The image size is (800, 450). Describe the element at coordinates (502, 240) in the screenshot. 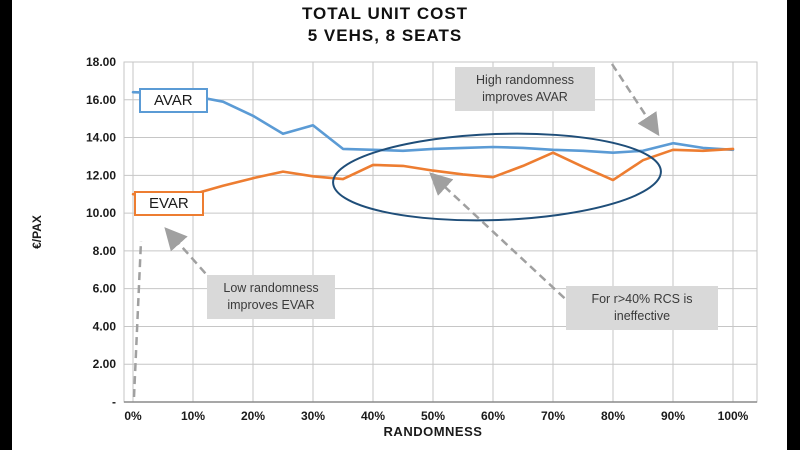

I see `dashed-arrow-rcs` at that location.